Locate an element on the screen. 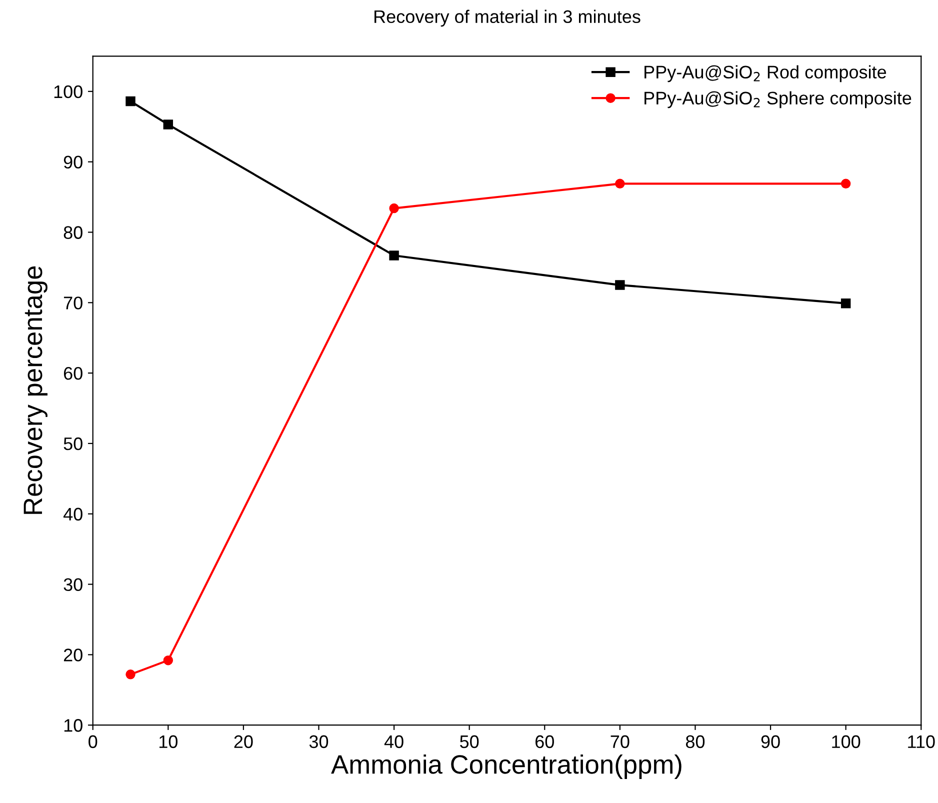  x-tick-label: 90 is located at coordinates (770, 741).